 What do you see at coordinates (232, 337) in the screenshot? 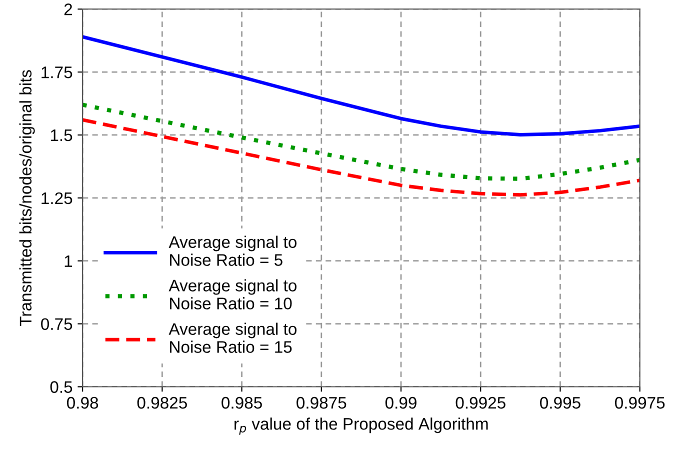
I see `legend-label: Average signal to Noise Ratio = 15` at bounding box center [232, 337].